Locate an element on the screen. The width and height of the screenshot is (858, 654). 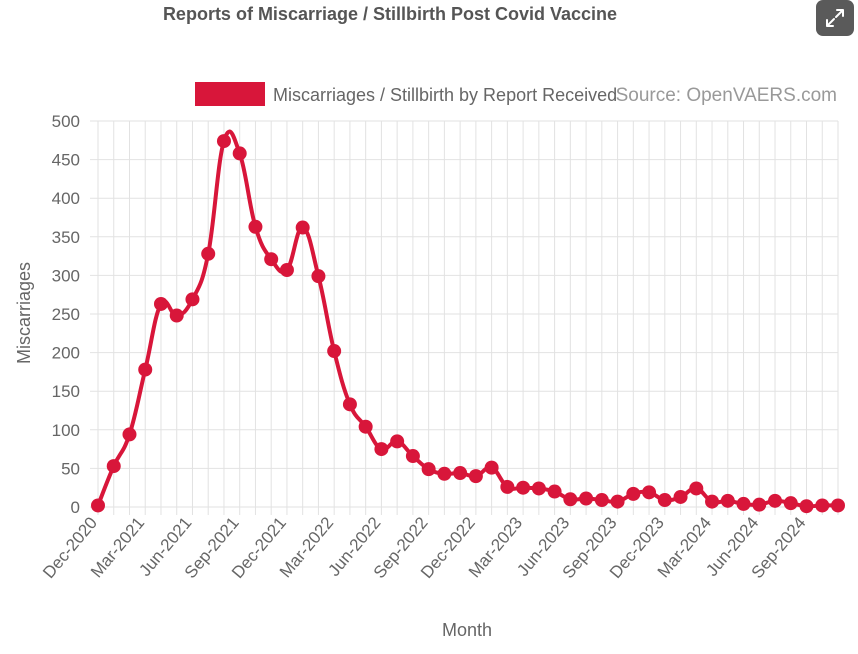
legend-swatch is located at coordinates (230, 94).